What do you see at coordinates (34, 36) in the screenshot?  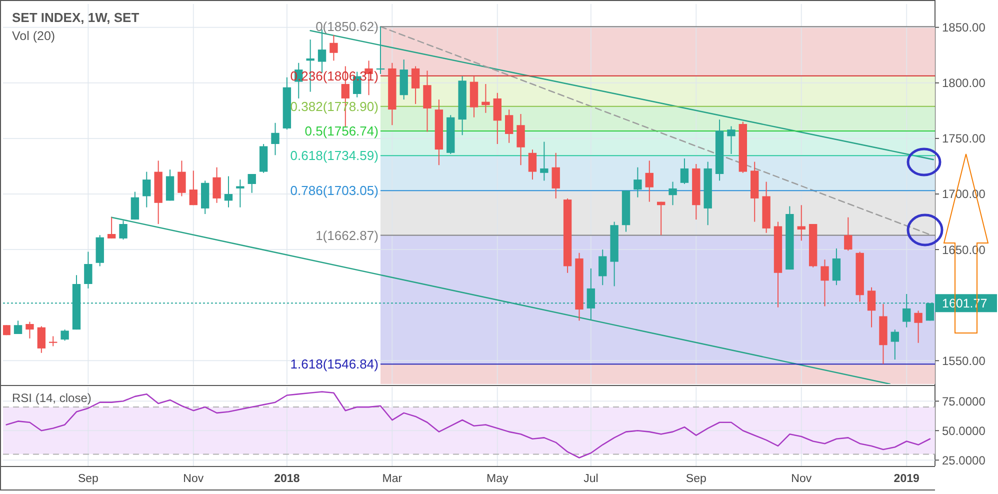 I see `text: Vol (20)` at bounding box center [34, 36].